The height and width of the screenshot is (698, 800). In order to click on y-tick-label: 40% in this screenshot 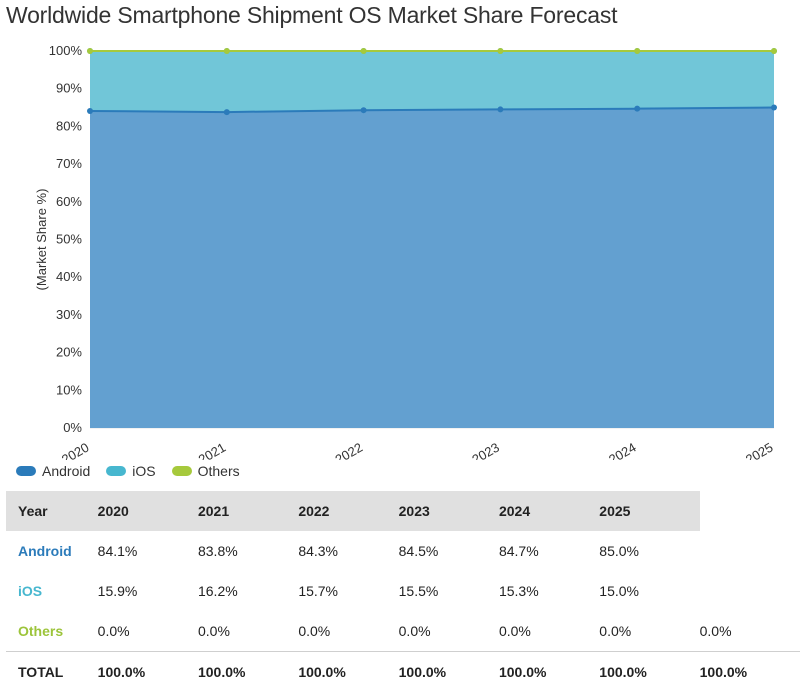, I will do `click(69, 276)`.